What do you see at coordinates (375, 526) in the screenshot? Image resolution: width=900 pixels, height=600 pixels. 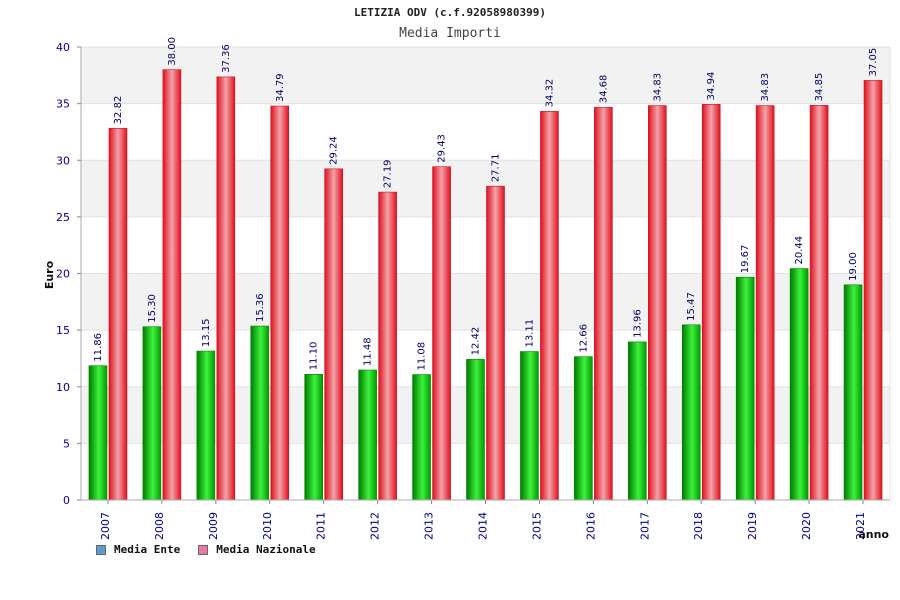 I see `x-tick-label: 2012` at bounding box center [375, 526].